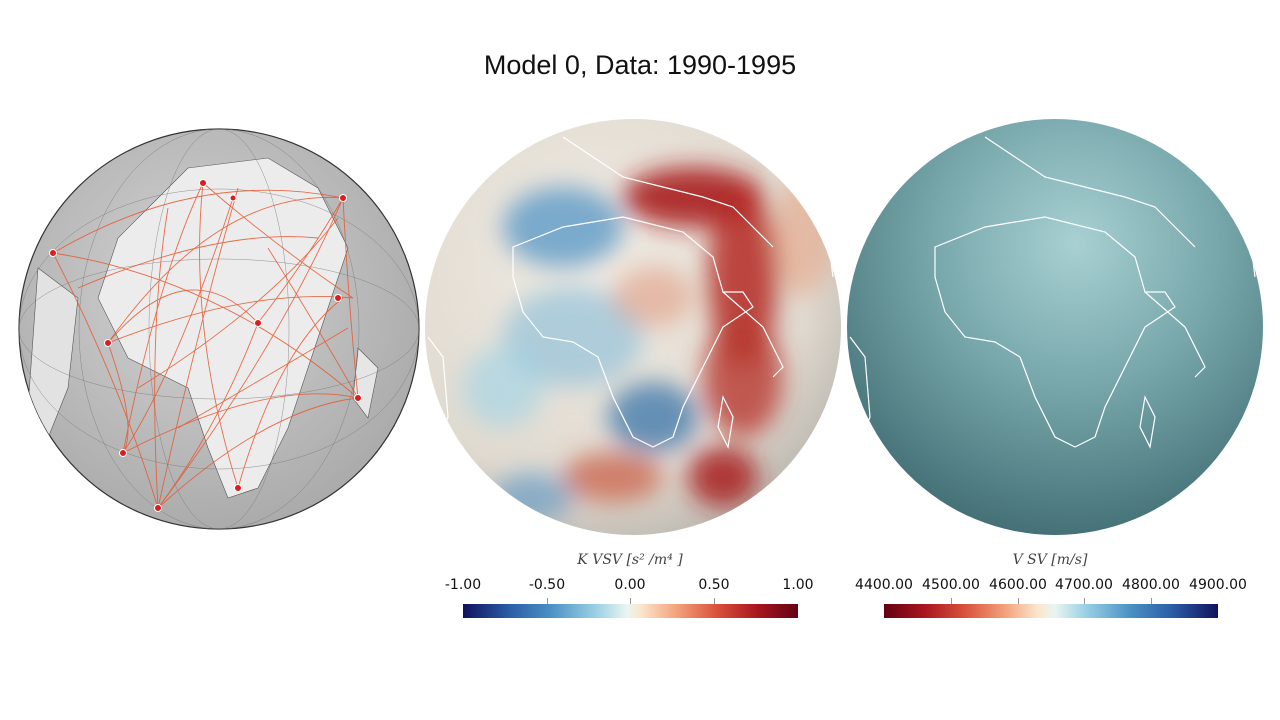 This screenshot has width=1280, height=720. I want to click on page-title: Model 0, Data: 1990-1995, so click(640, 65).